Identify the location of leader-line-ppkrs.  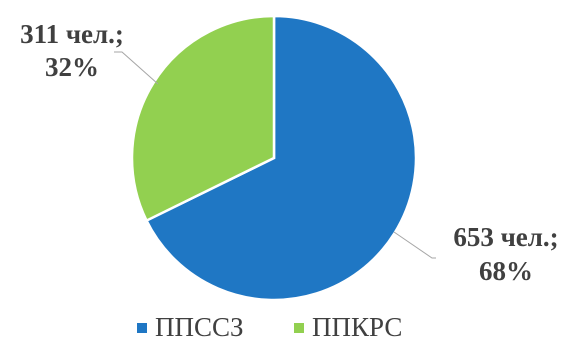
(136, 68).